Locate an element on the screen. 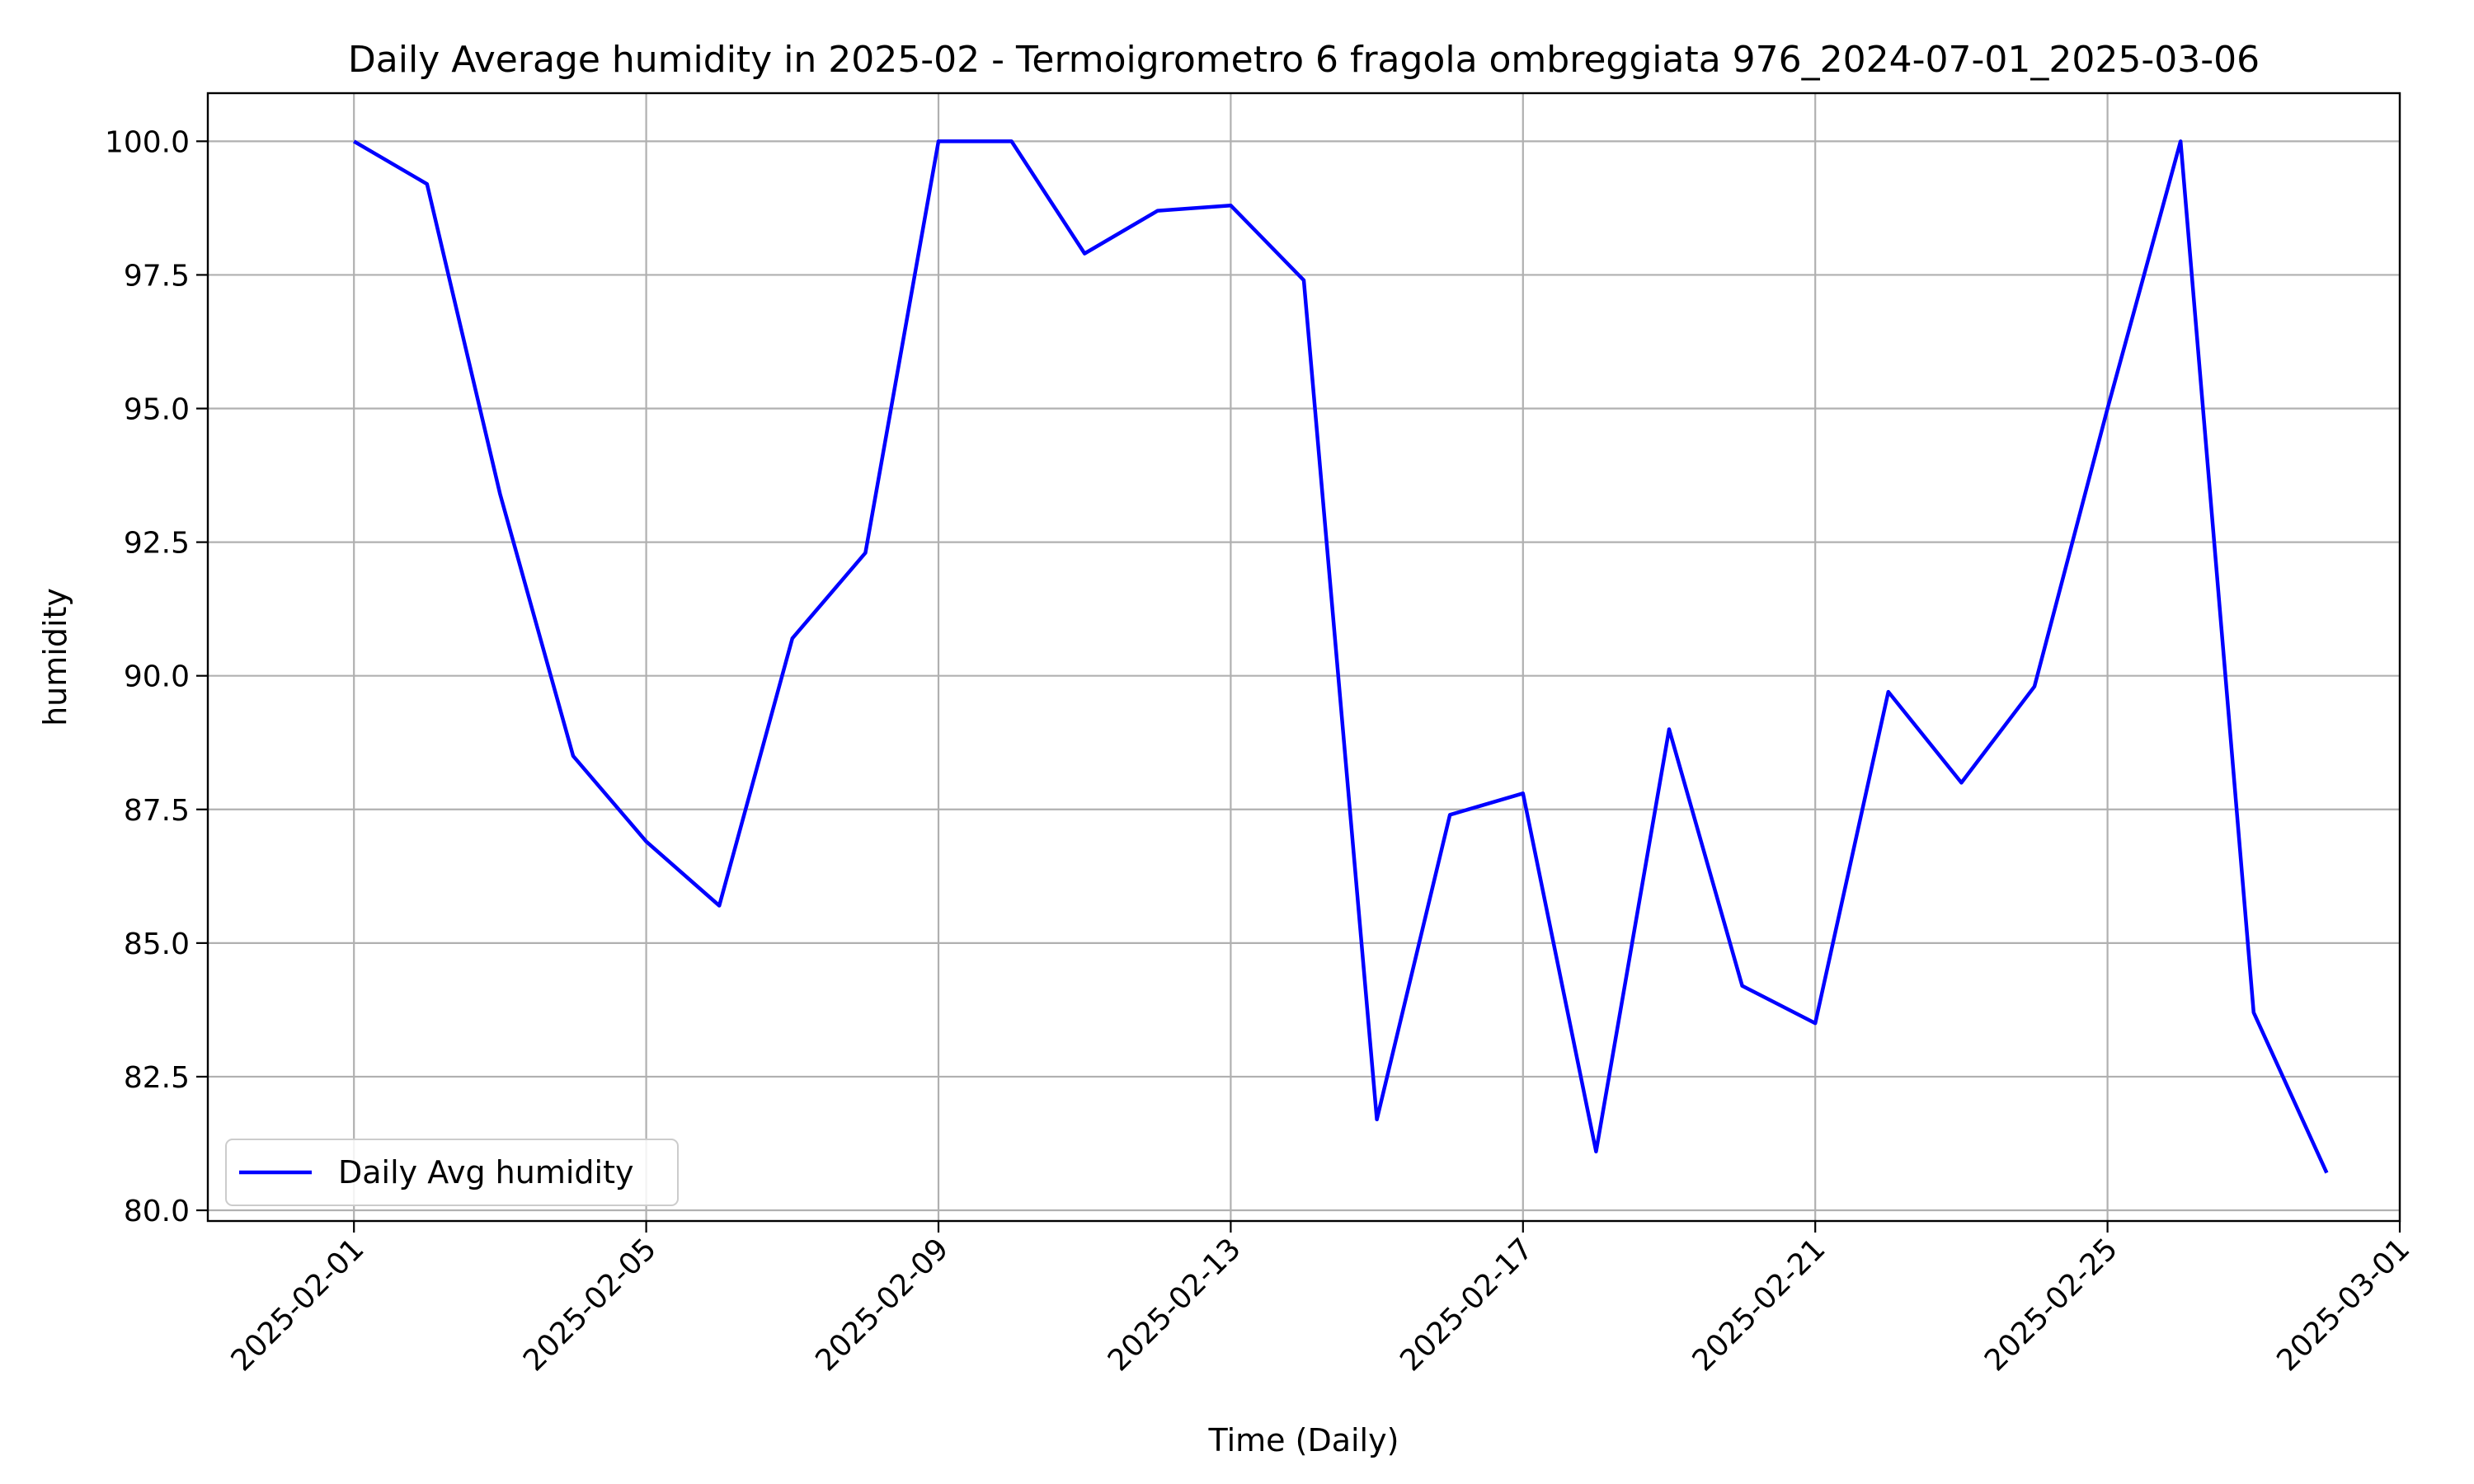 This screenshot has height=1484, width=2474. y-tick-label: 92.5 is located at coordinates (157, 544).